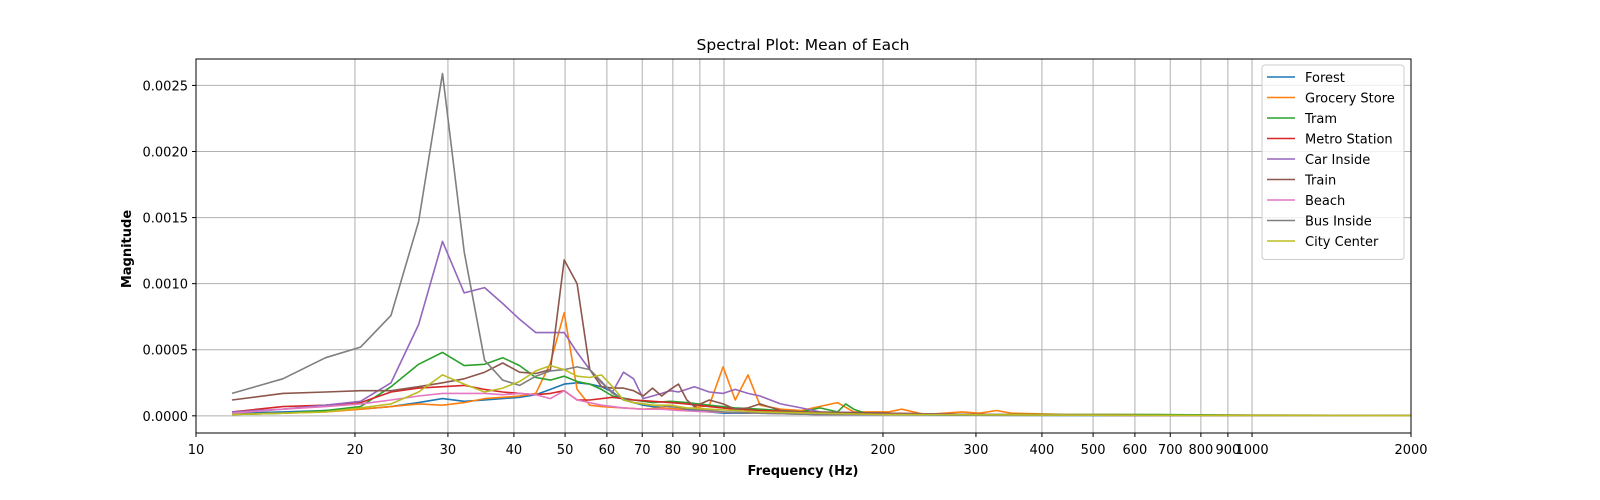  What do you see at coordinates (1134, 450) in the screenshot?
I see `x-tick-label: 600` at bounding box center [1134, 450].